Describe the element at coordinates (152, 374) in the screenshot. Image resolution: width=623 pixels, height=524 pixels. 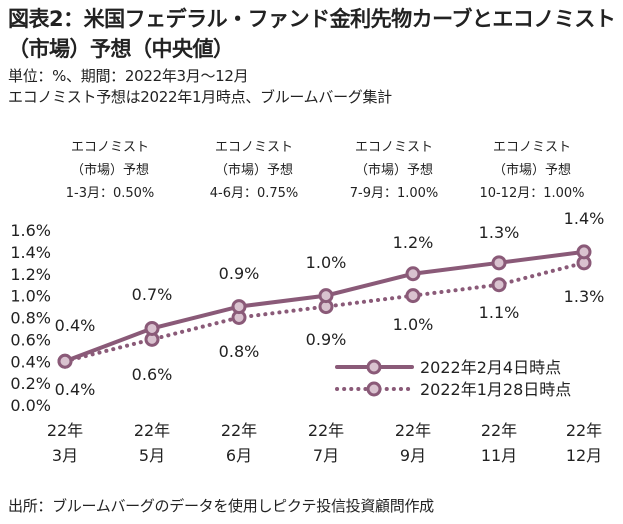
I see `data-label-jan28: 0.6%` at that location.